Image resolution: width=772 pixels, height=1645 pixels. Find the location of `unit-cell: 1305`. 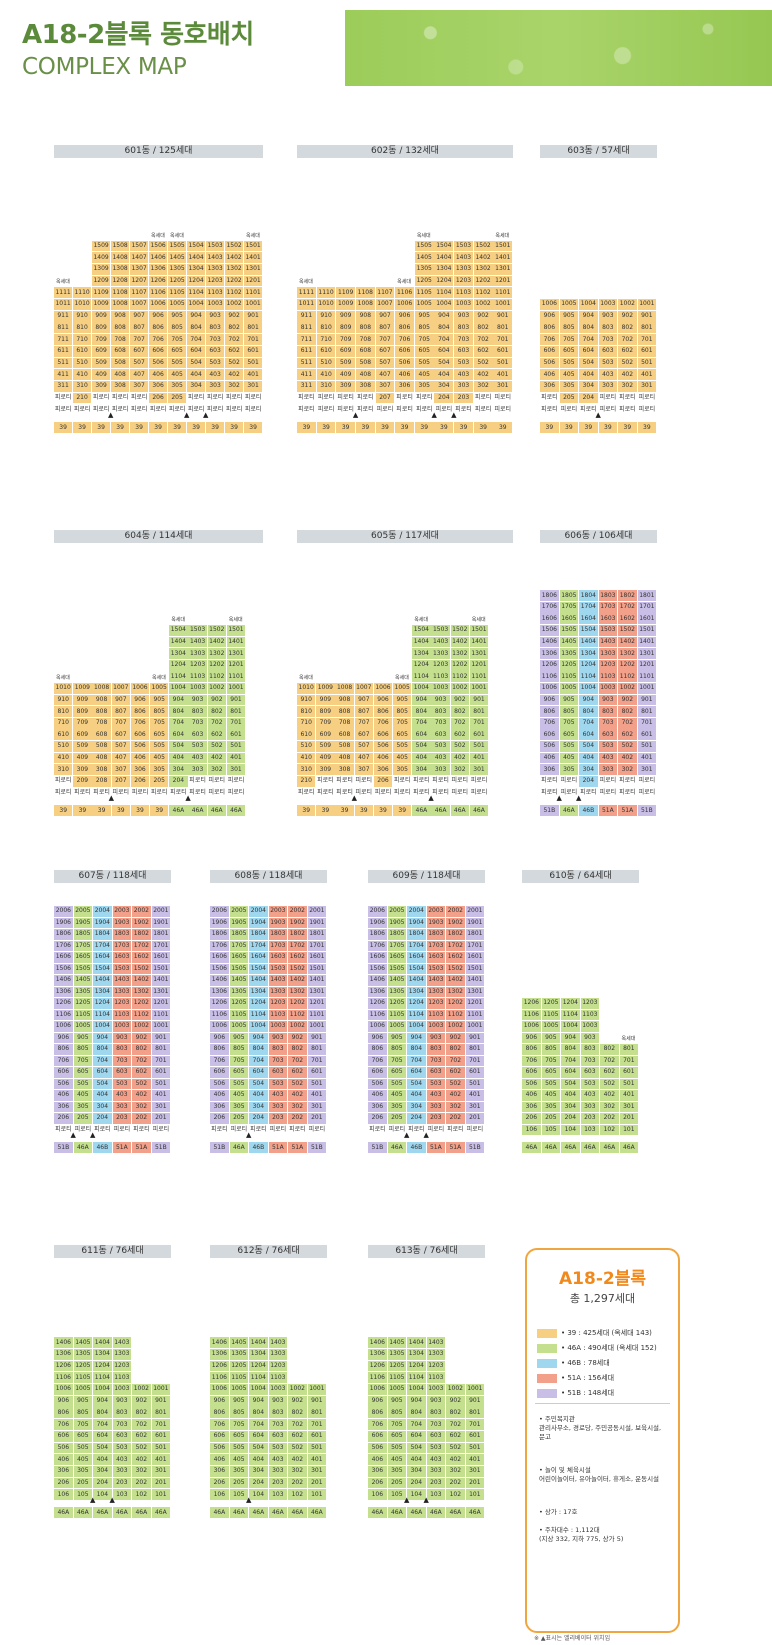

unit-cell: 1305 is located at coordinates (397, 1354).